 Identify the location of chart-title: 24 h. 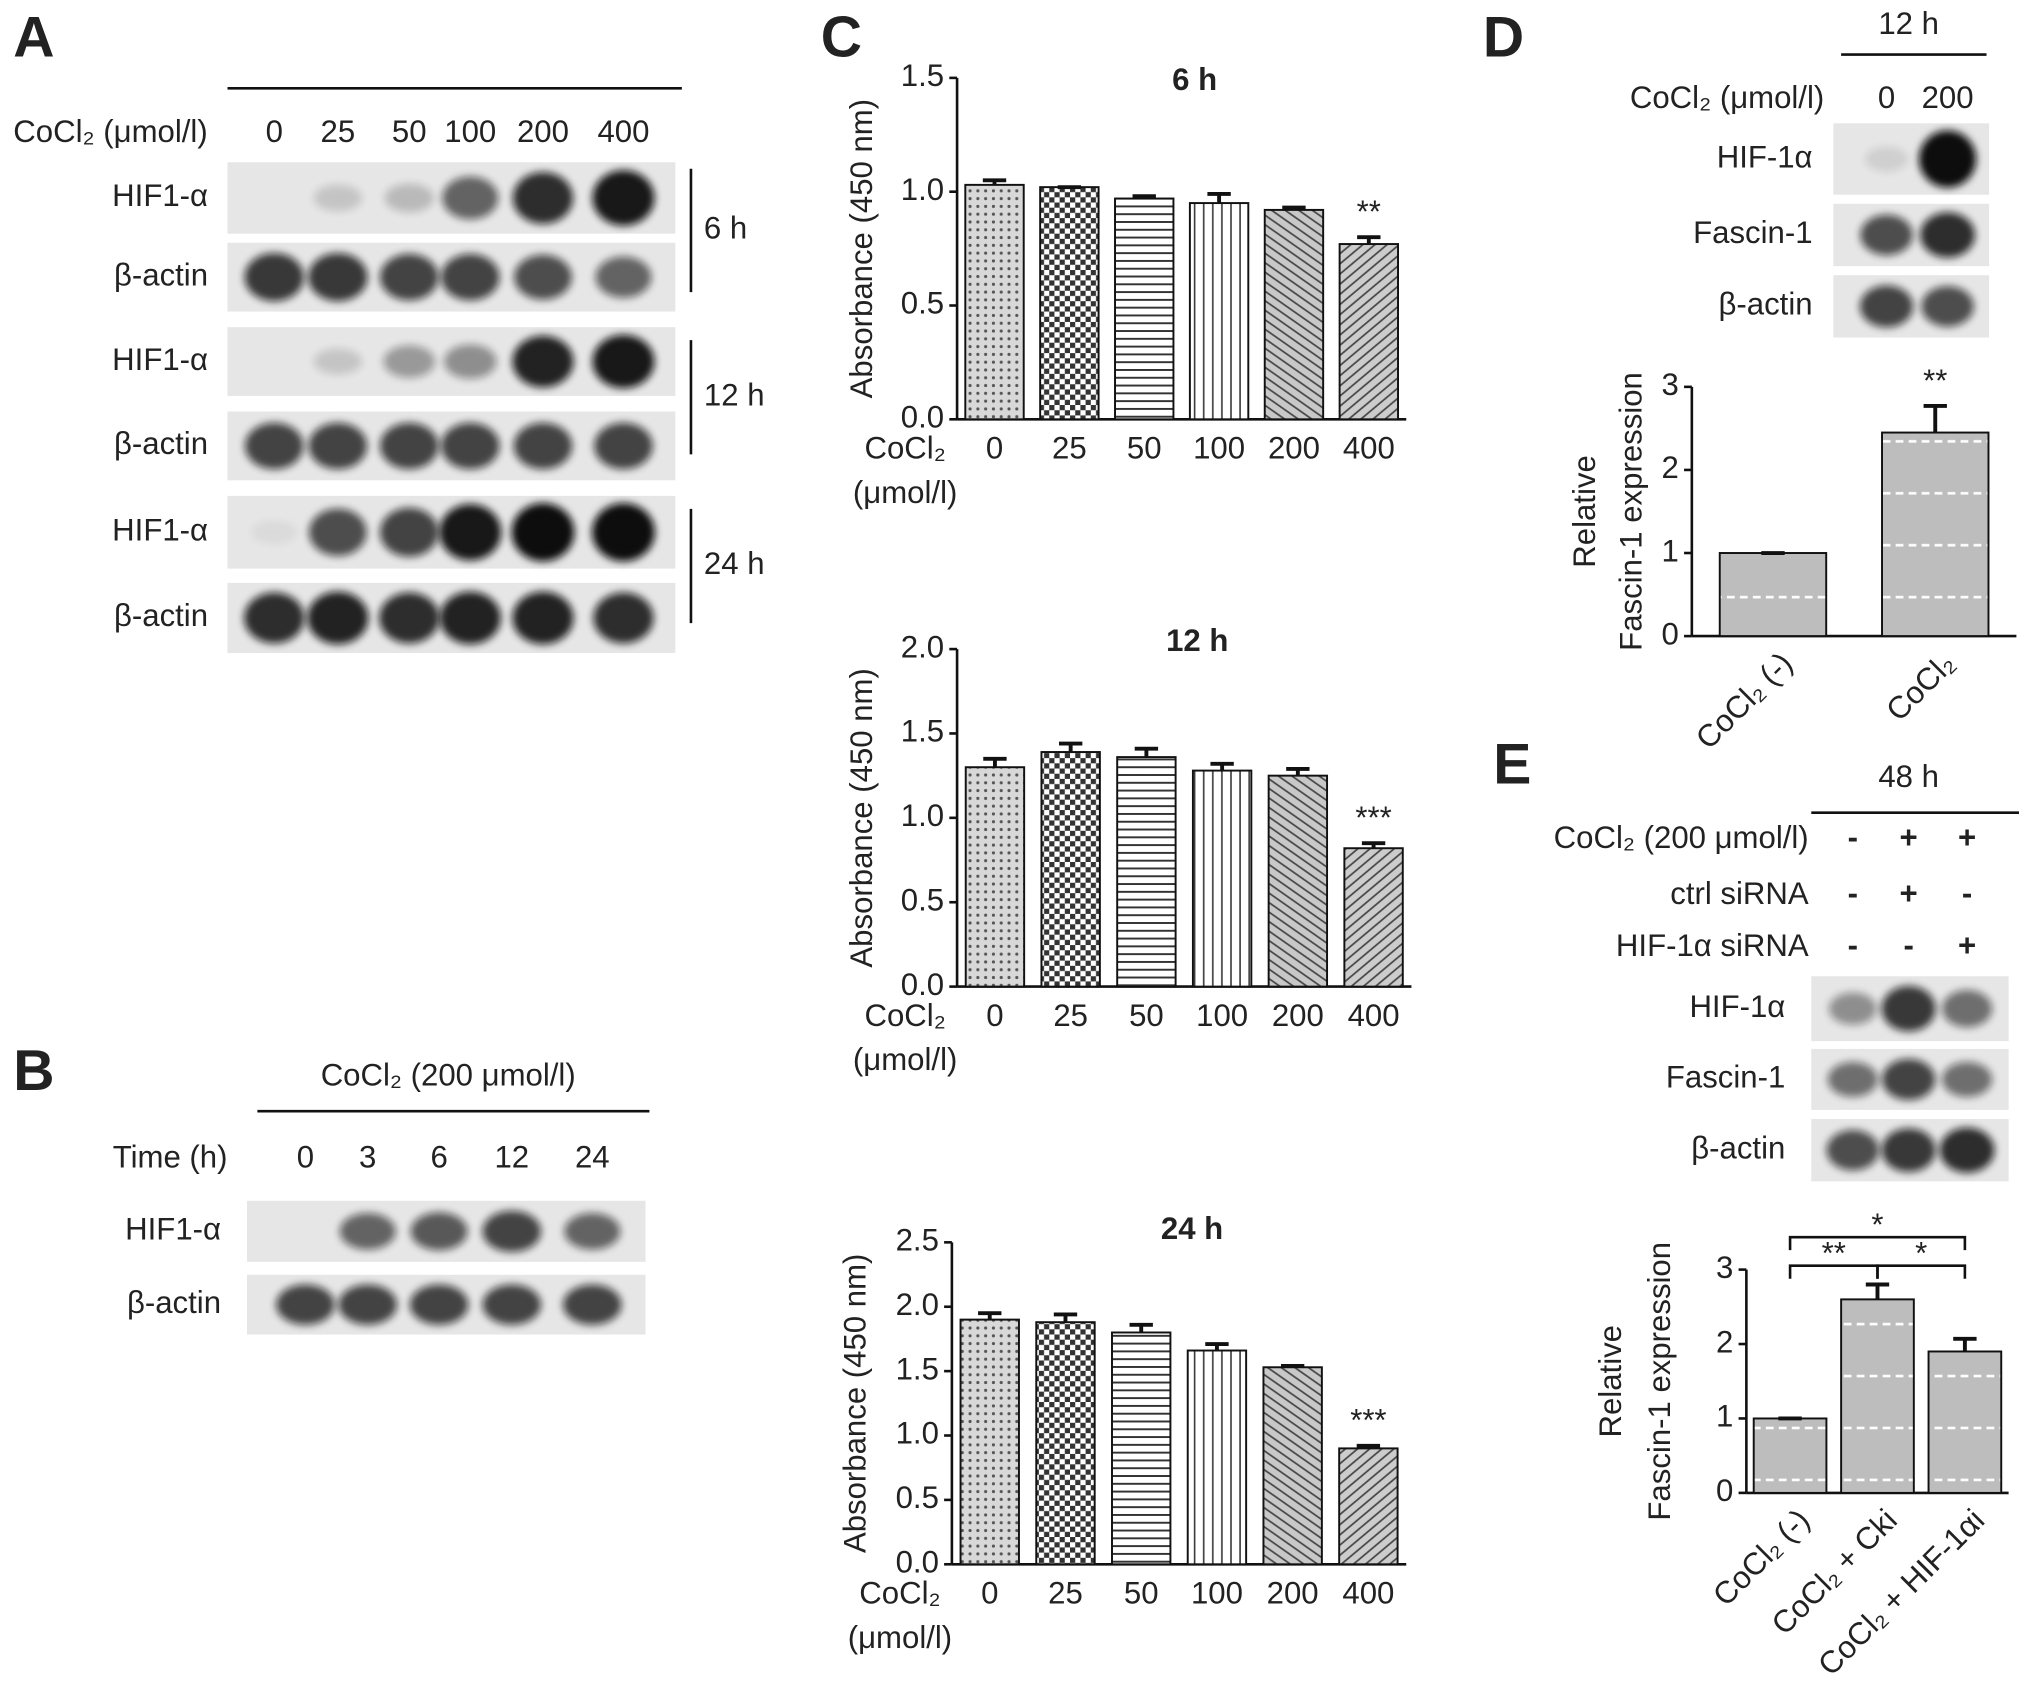
(1192, 1228).